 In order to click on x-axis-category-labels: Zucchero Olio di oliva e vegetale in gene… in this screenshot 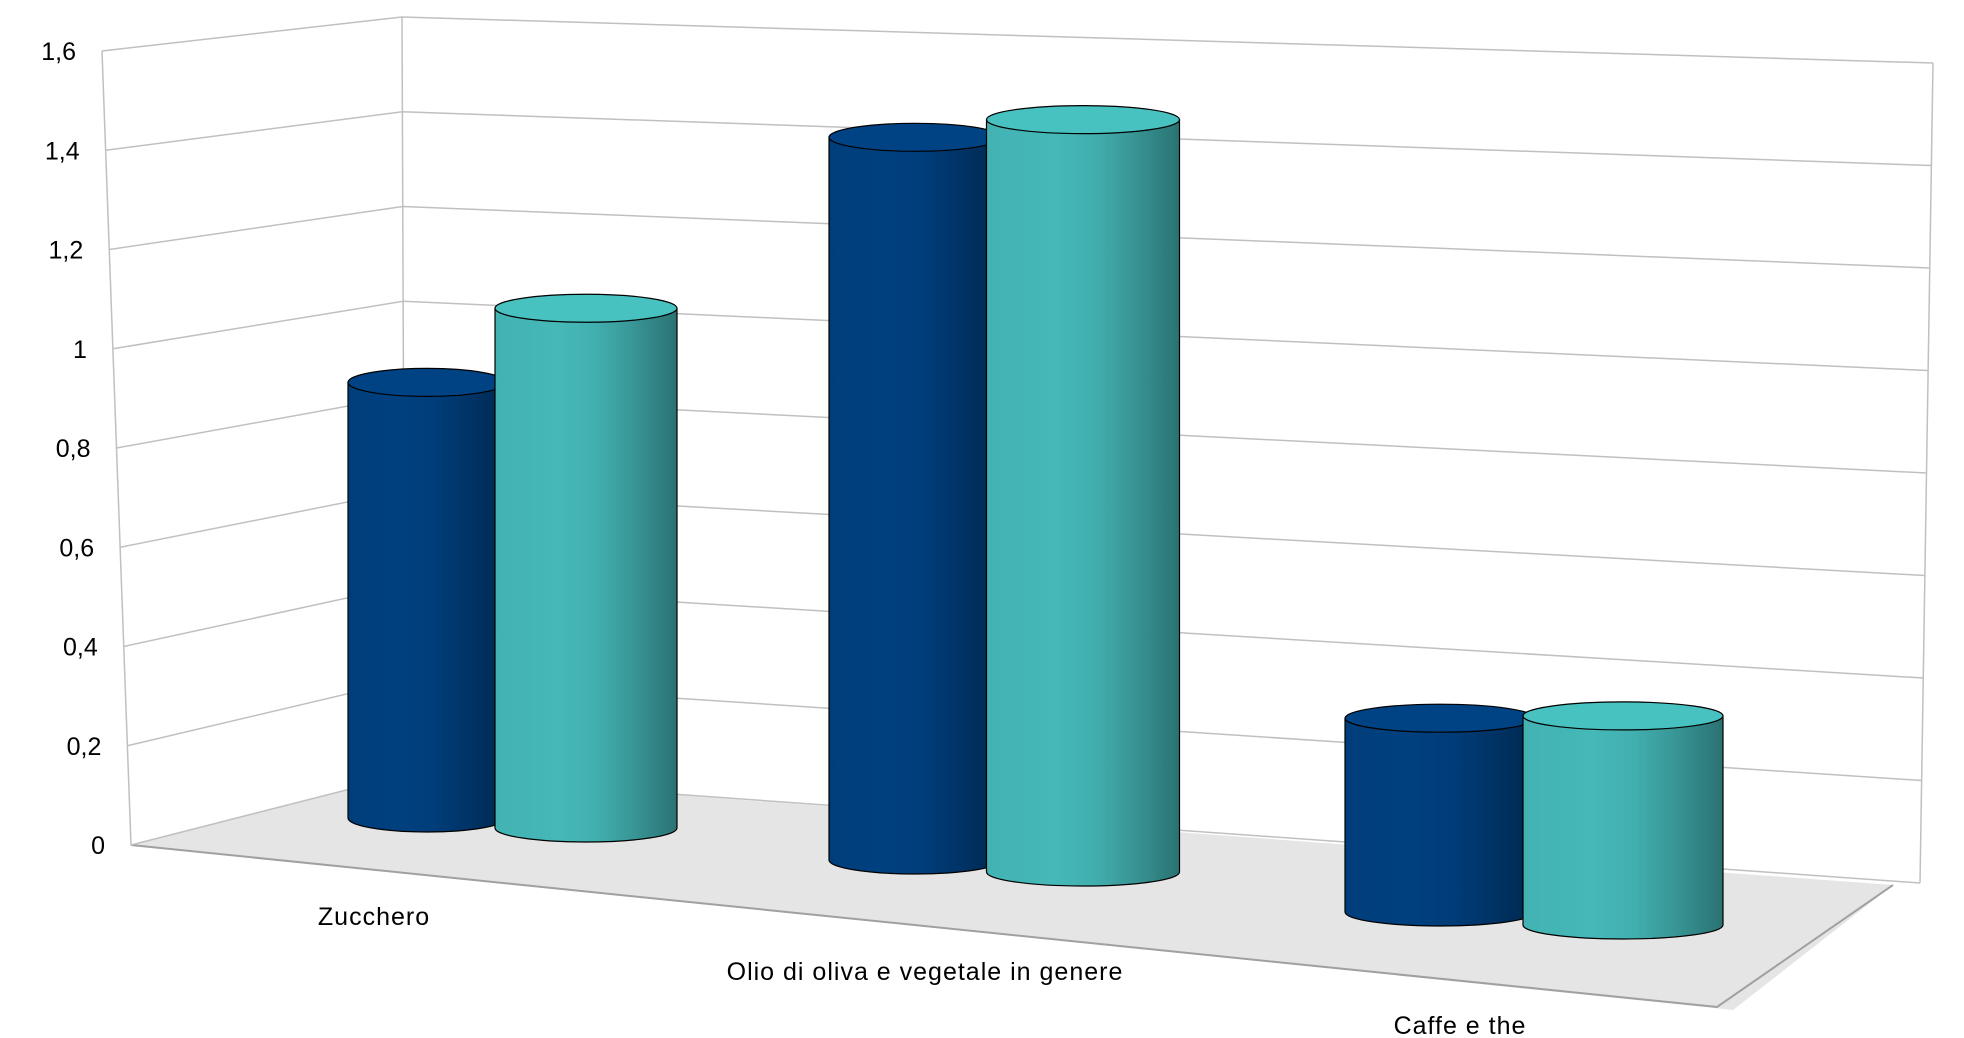, I will do `click(922, 970)`.